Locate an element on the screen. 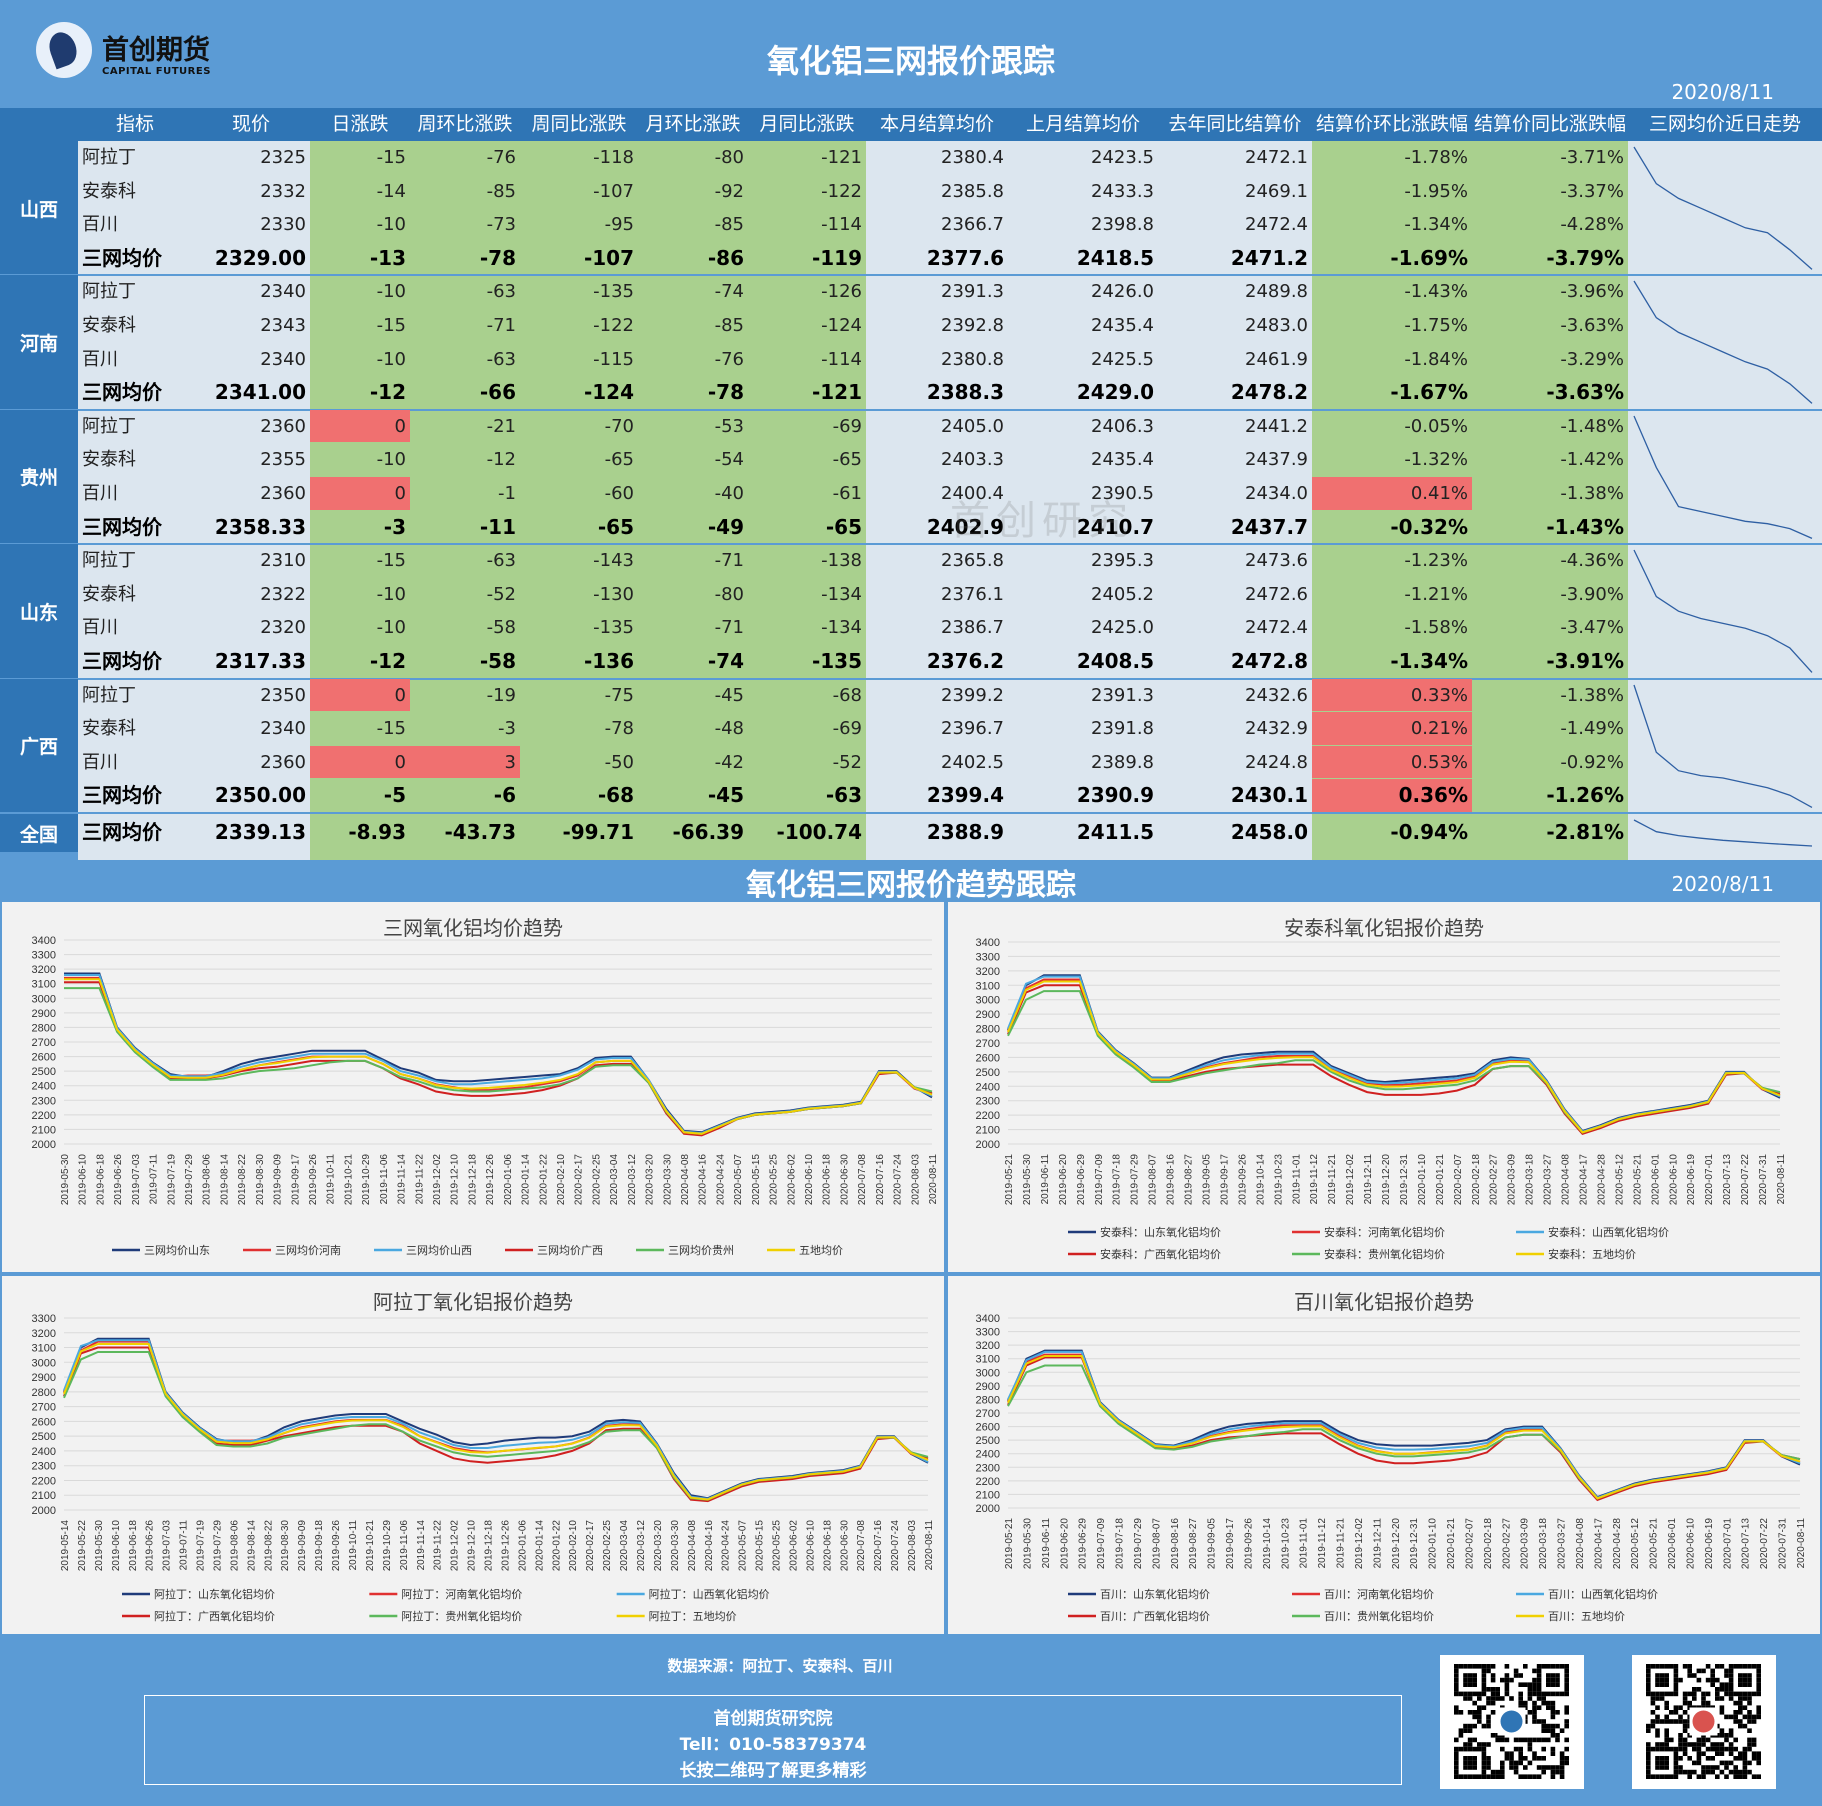 The height and width of the screenshot is (1806, 1822). legend-label: 百川：广西氧化铝均价 is located at coordinates (1155, 1616).